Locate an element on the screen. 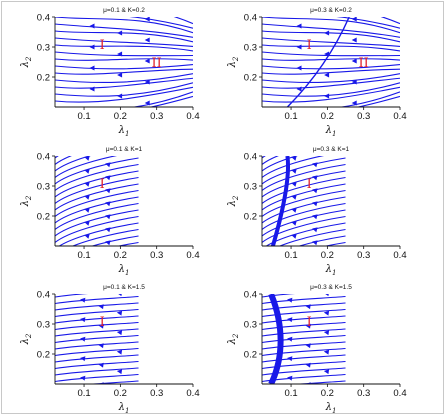 Image resolution: width=445 pixels, height=415 pixels. x-axis-label: λ1 is located at coordinates (331, 270).